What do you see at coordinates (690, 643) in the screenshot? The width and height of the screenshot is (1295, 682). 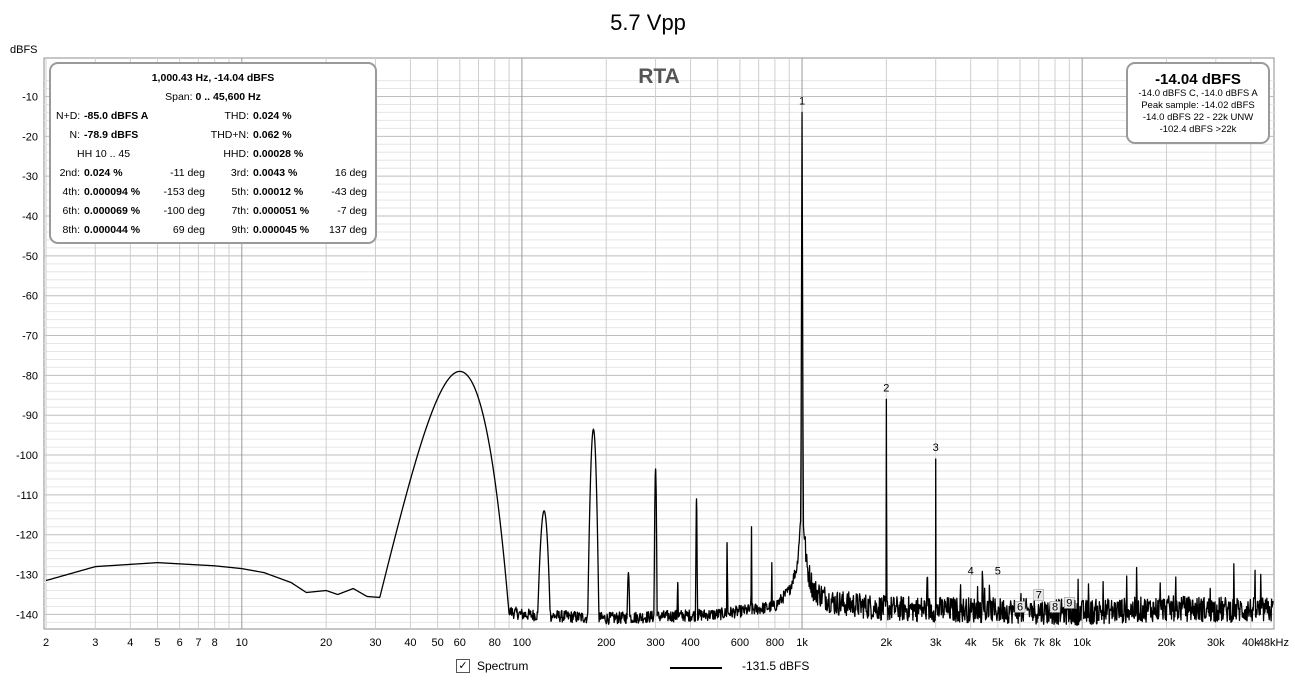 I see `x-tick-label: 400` at bounding box center [690, 643].